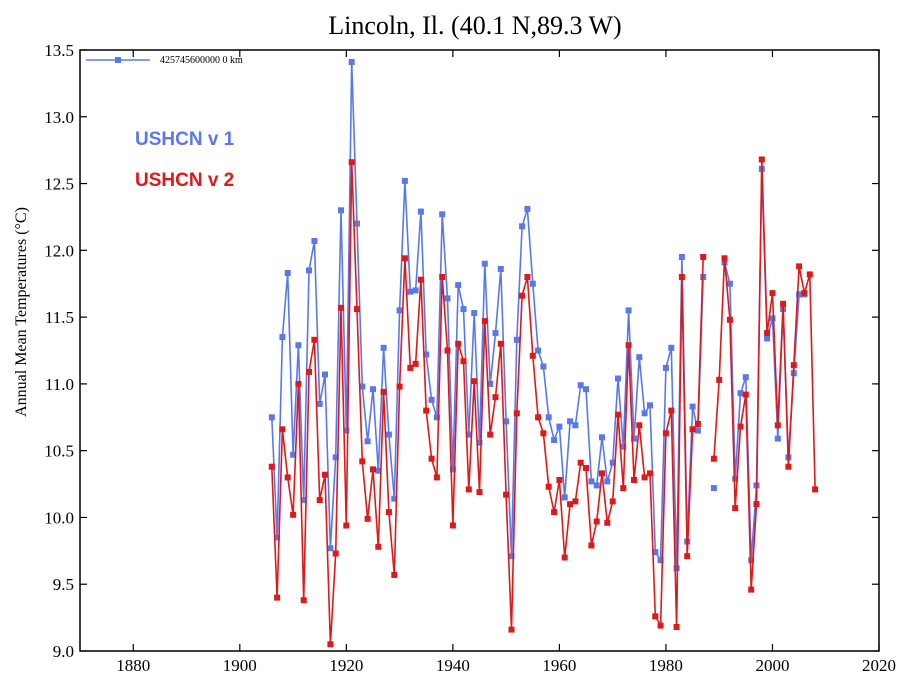 This screenshot has height=686, width=908. I want to click on x-tick-label: 2000, so click(772, 665).